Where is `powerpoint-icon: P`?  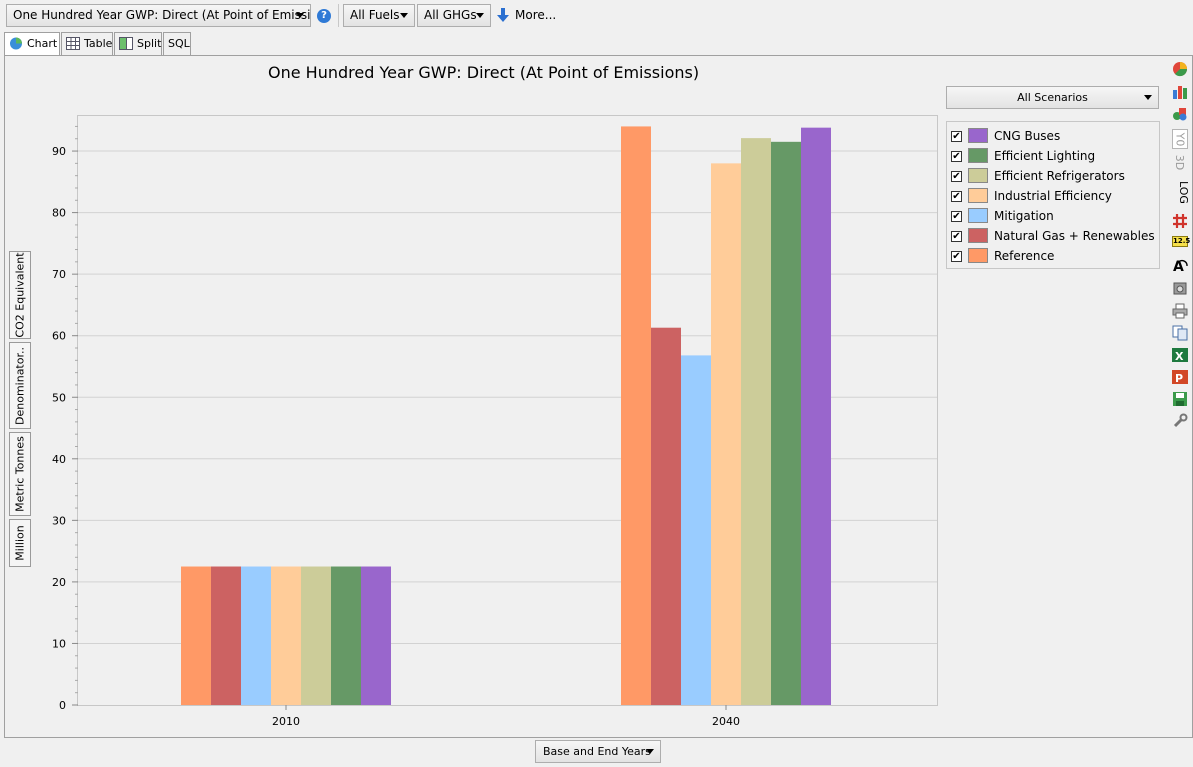 powerpoint-icon: P is located at coordinates (1180, 377).